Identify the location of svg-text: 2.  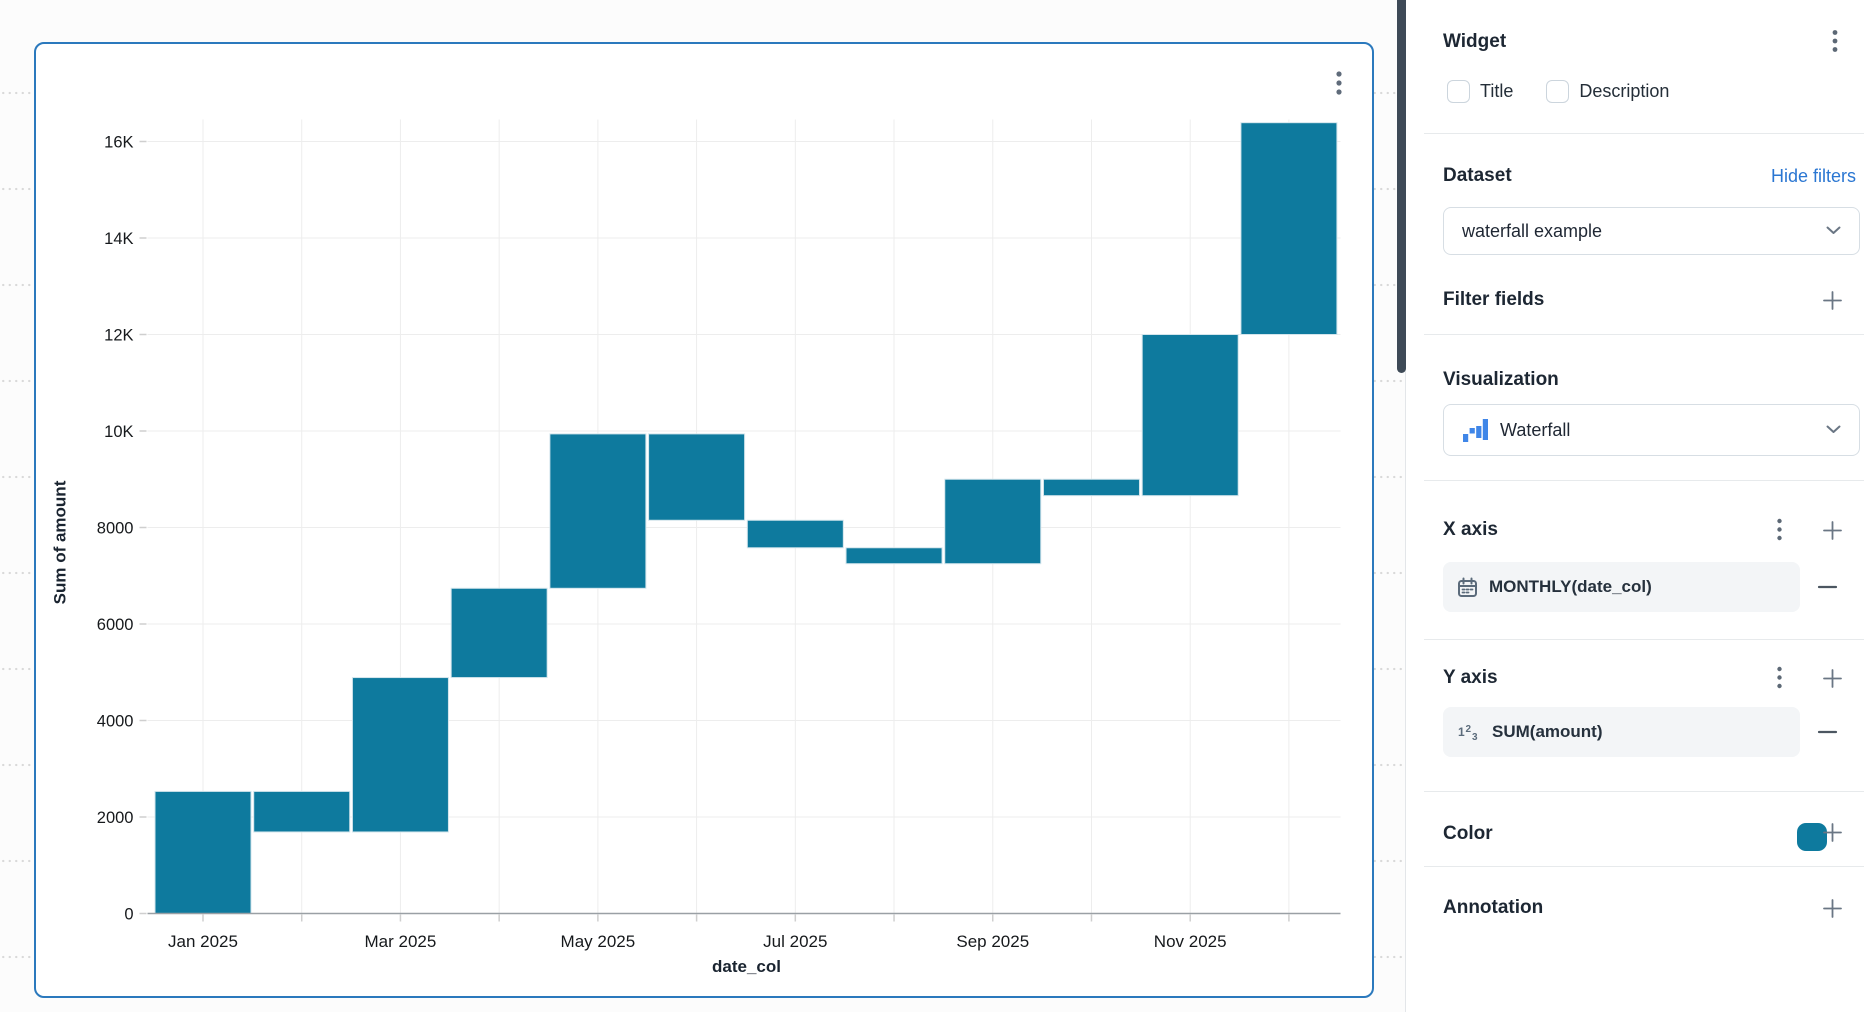
(1469, 729).